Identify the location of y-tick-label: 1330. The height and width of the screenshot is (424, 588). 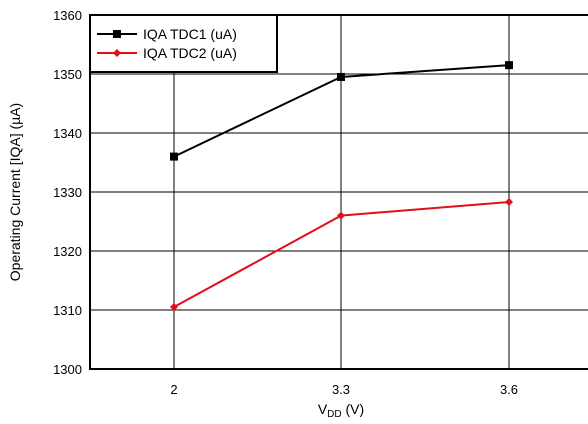
(67, 192).